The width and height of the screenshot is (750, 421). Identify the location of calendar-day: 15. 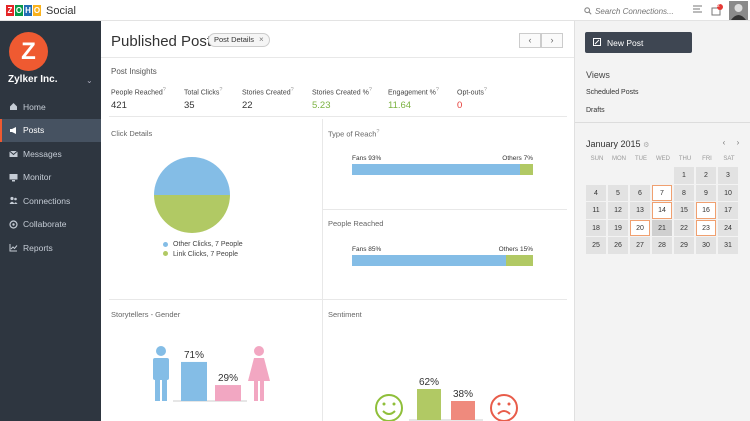
(684, 210).